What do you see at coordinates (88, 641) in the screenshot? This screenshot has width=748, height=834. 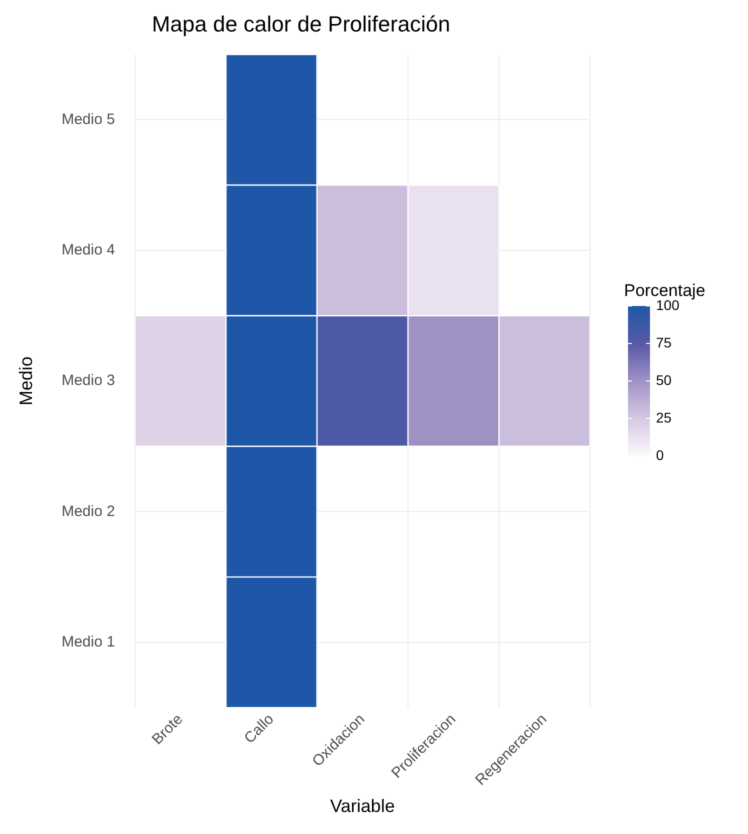 I see `y-tick-label: Medio 1` at bounding box center [88, 641].